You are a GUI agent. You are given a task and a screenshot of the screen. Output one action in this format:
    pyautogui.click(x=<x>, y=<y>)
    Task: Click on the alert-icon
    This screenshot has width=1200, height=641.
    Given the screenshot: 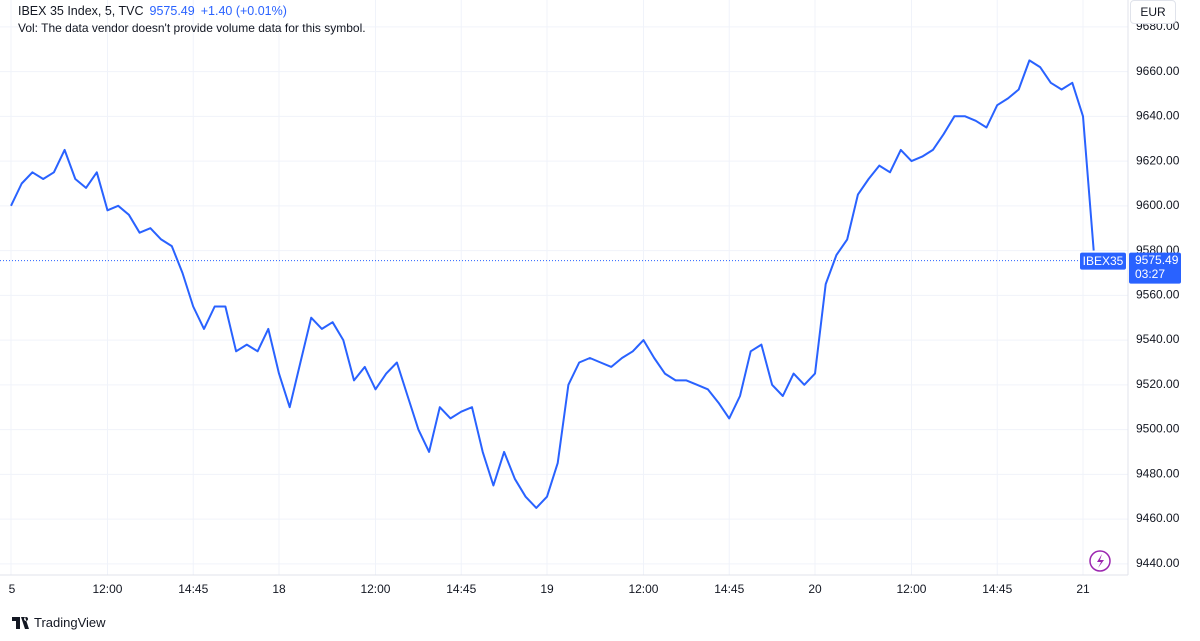 What is the action you would take?
    pyautogui.click(x=1100, y=561)
    